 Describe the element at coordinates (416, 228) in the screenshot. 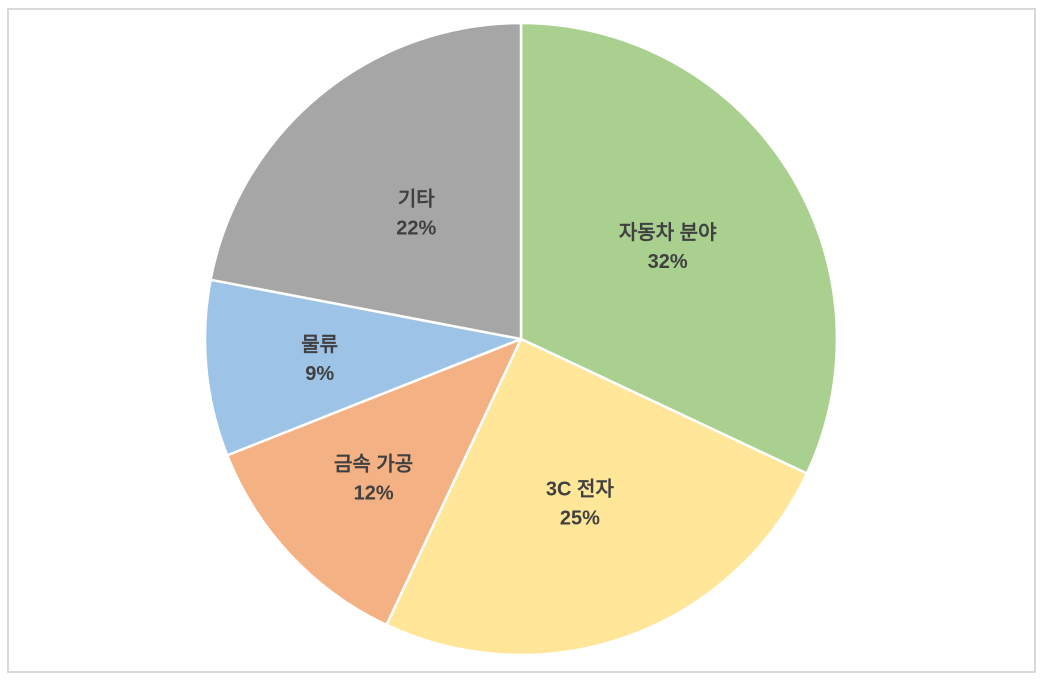

I see `slice-label-percent: 22%` at that location.